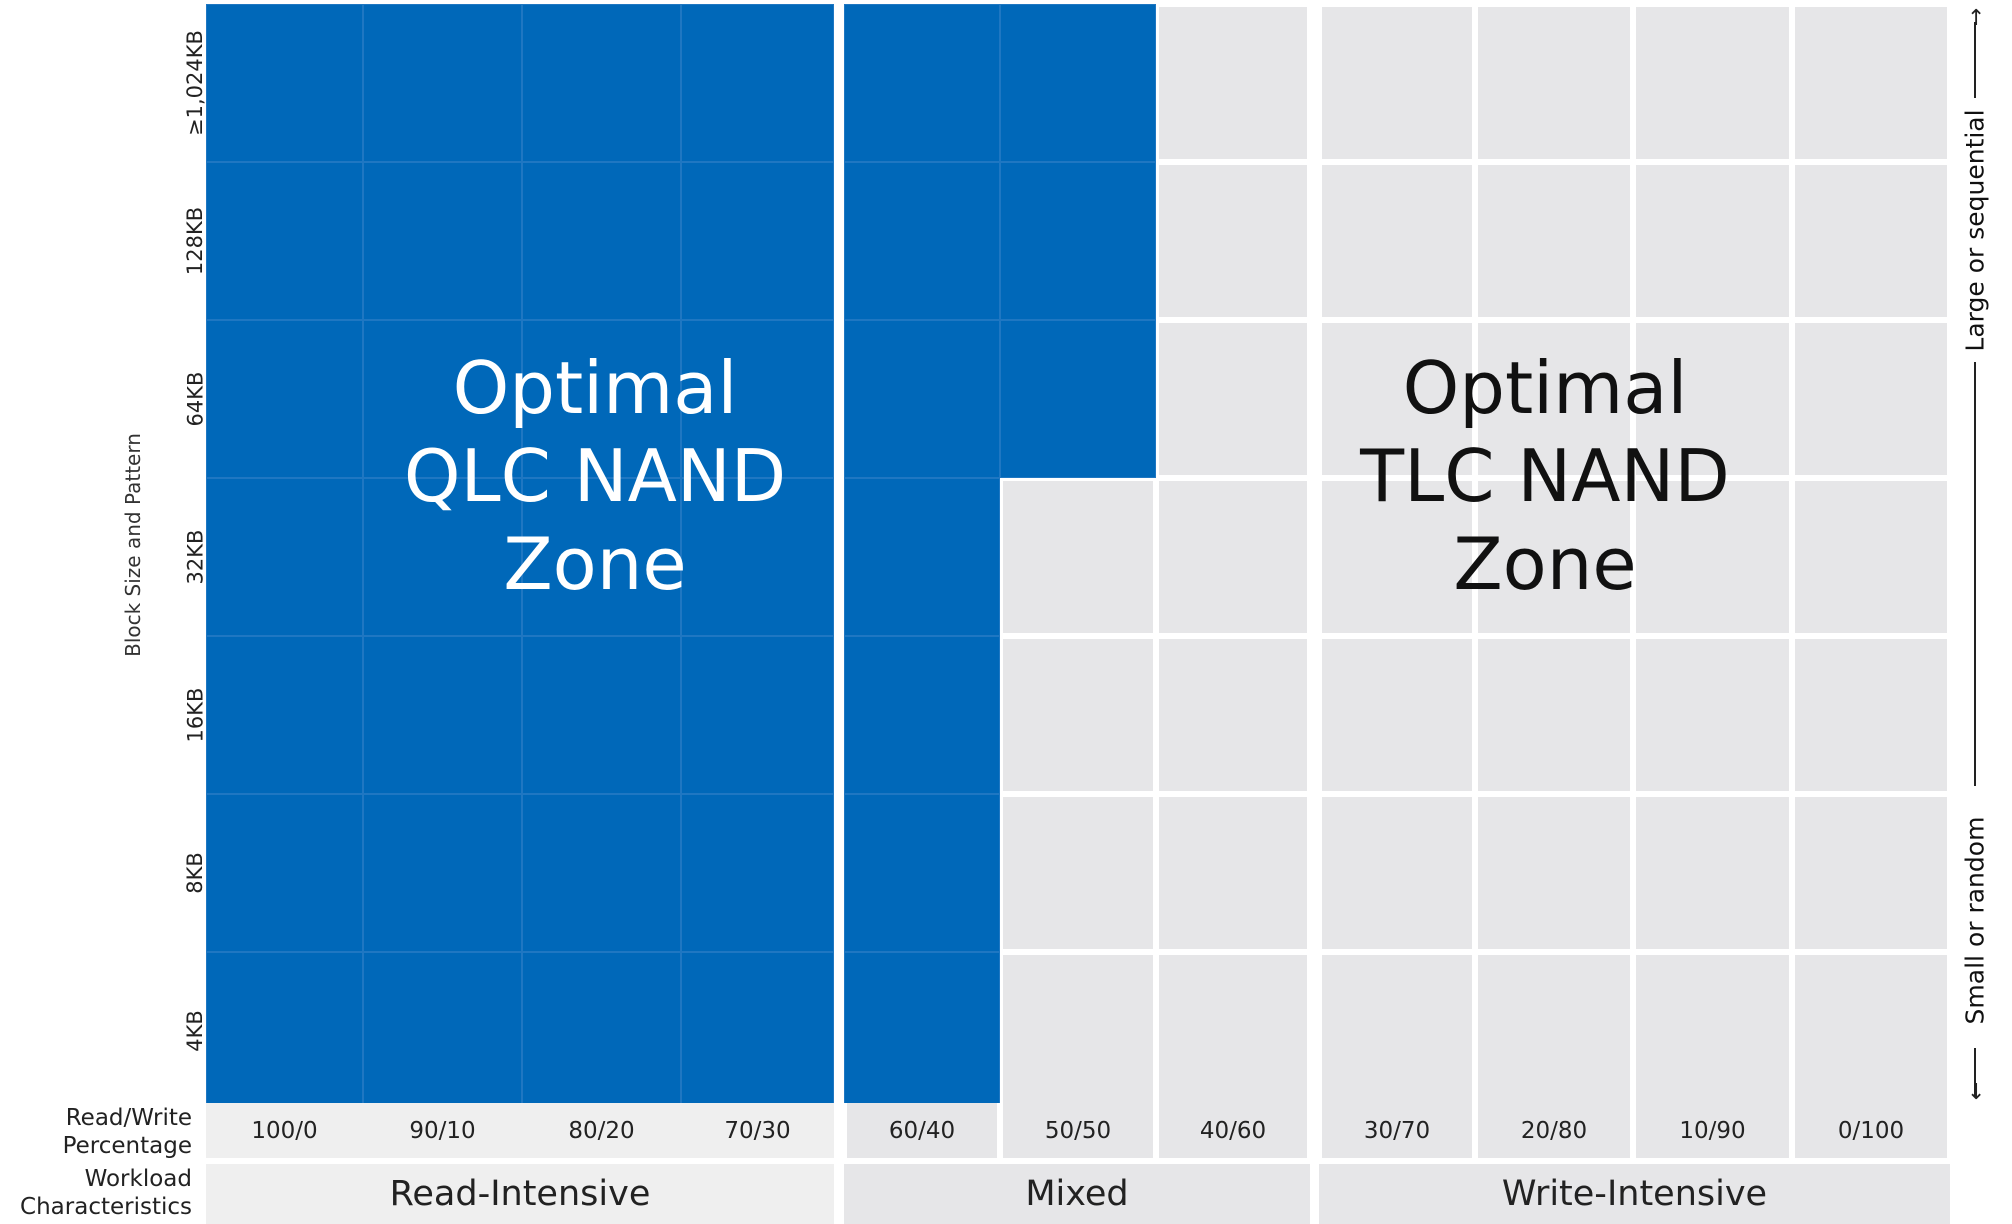 The image size is (2012, 1224). What do you see at coordinates (195, 399) in the screenshot?
I see `y-tick-64kb: 64KB` at bounding box center [195, 399].